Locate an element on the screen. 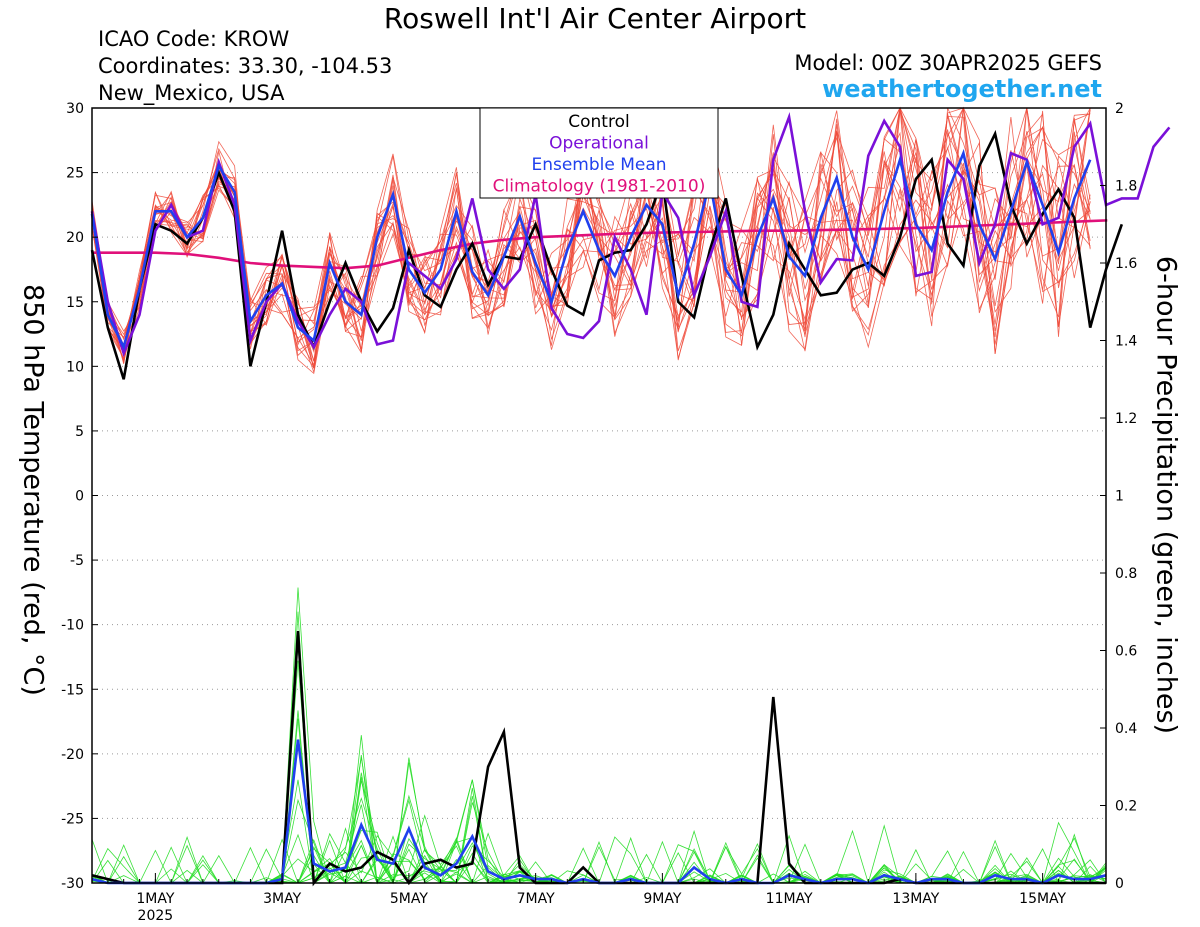 This screenshot has height=927, width=1200. x-tick-label: 9MAY is located at coordinates (662, 899).